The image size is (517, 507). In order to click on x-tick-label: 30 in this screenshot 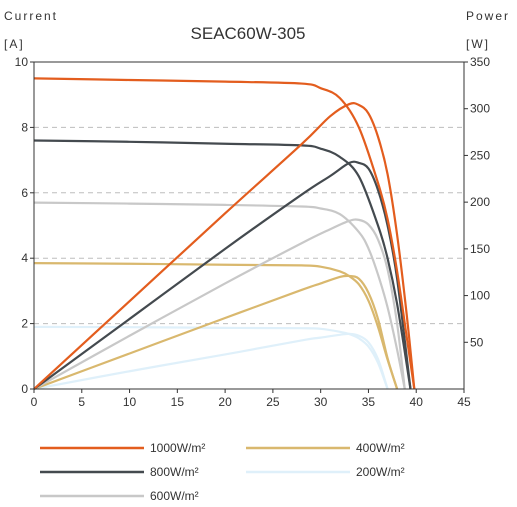, I will do `click(321, 402)`.